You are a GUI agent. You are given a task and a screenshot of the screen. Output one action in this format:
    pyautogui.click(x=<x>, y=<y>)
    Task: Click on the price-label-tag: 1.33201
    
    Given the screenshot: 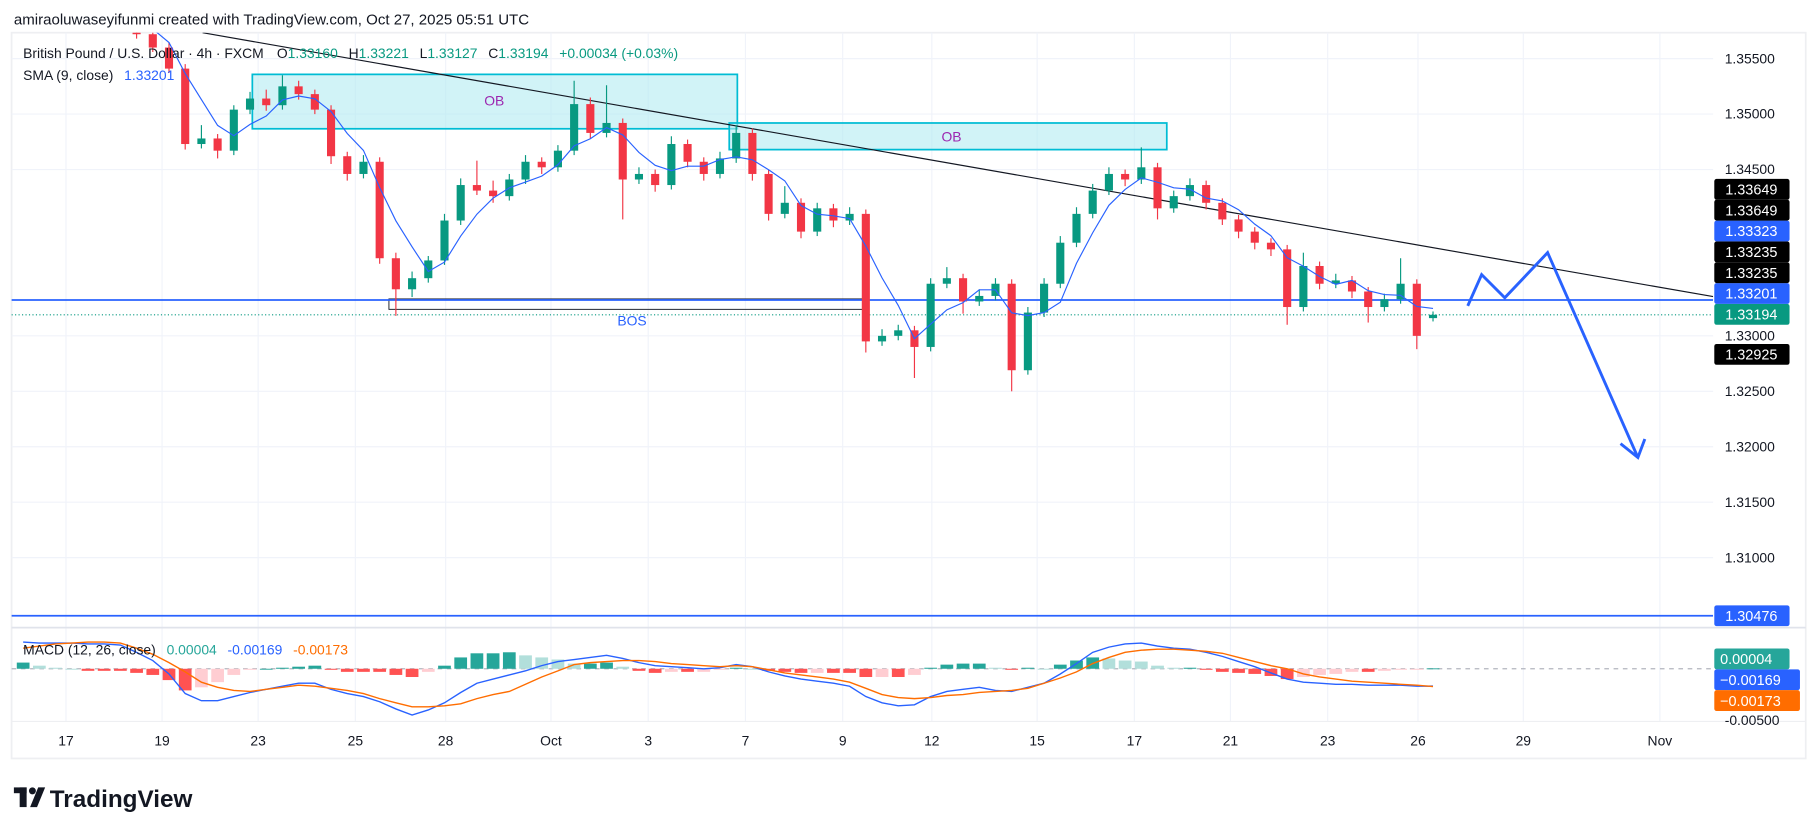 What is the action you would take?
    pyautogui.click(x=1752, y=293)
    